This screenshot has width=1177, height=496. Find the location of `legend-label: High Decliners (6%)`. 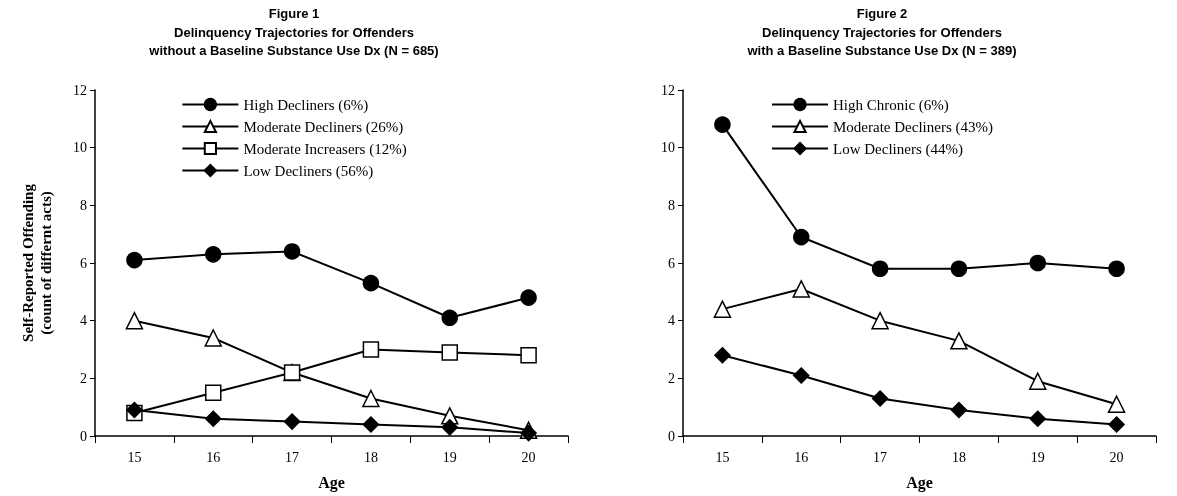

legend-label: High Decliners (6%) is located at coordinates (306, 105).